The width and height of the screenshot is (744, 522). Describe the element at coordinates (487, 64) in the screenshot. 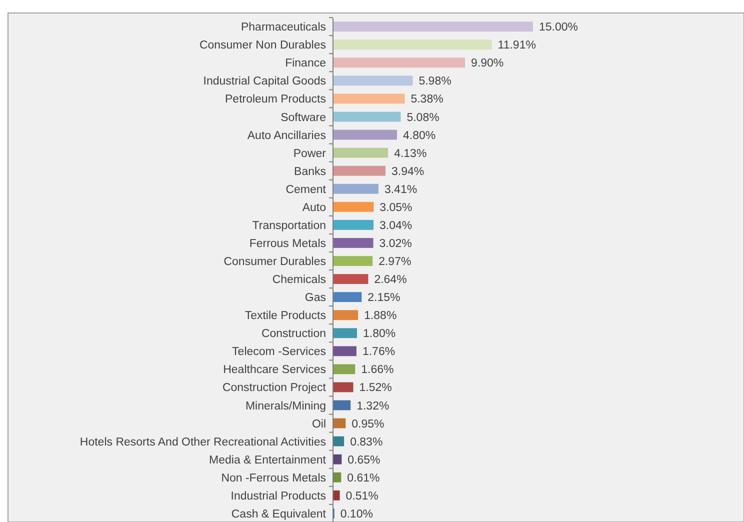

I see `data-label: 9.90%` at that location.